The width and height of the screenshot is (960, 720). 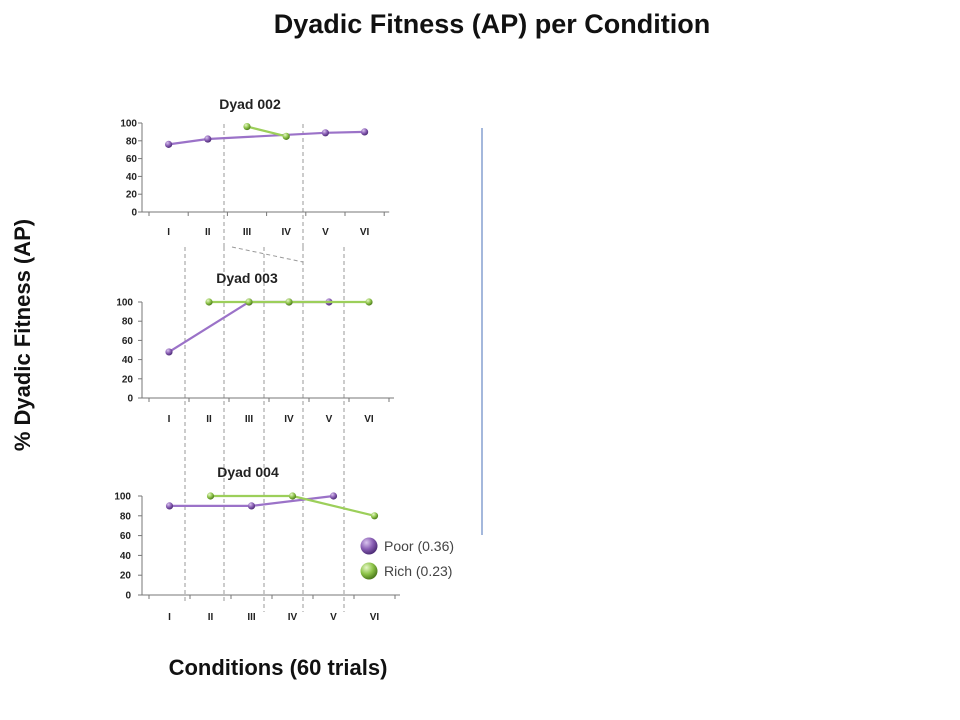 I want to click on y-axis-label: % Dyadic Fitness (AP), so click(x=22, y=335).